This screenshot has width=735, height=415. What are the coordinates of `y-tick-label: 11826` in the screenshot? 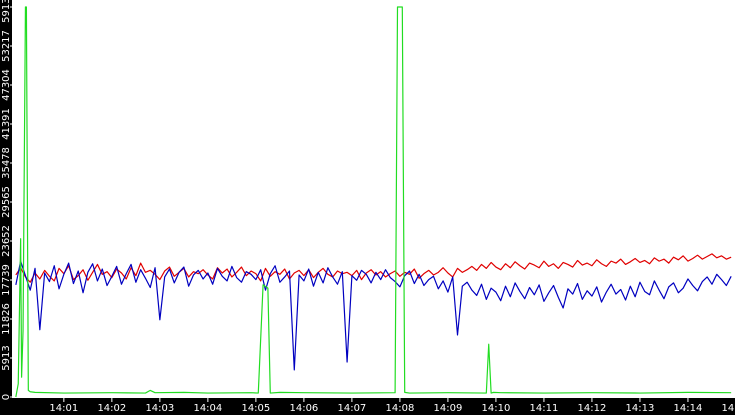 It's located at (6, 319).